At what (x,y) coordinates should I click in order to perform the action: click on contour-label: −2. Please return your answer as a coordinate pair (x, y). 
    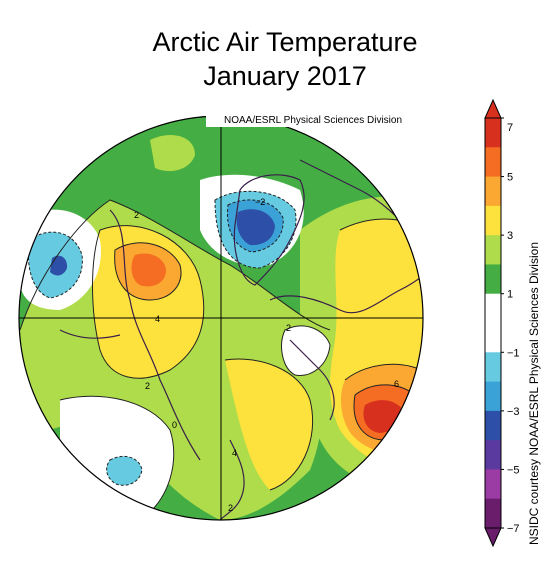
    Looking at the image, I should click on (260, 202).